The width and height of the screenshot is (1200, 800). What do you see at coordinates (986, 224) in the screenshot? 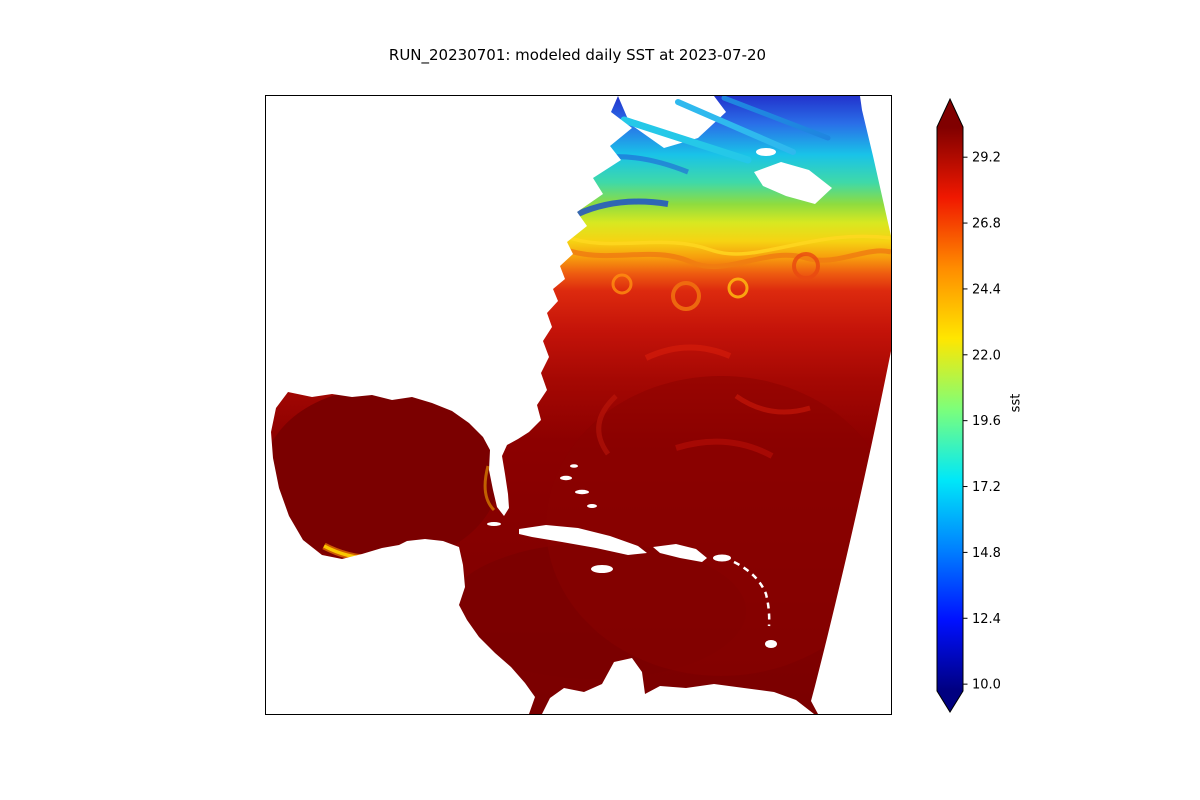
I see `colorbar-tick-label: 26.8` at bounding box center [986, 224].